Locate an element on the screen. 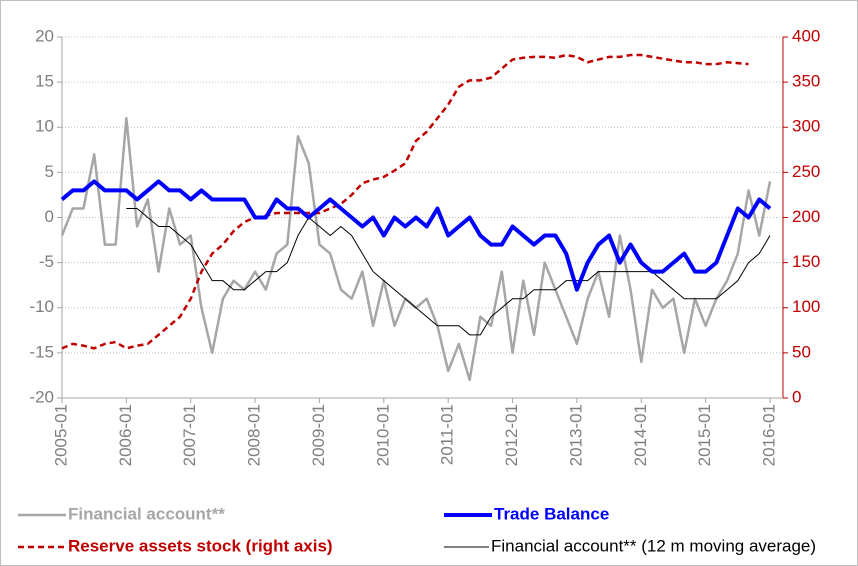 The height and width of the screenshot is (566, 858). y2-tick-label: 150 is located at coordinates (806, 261).